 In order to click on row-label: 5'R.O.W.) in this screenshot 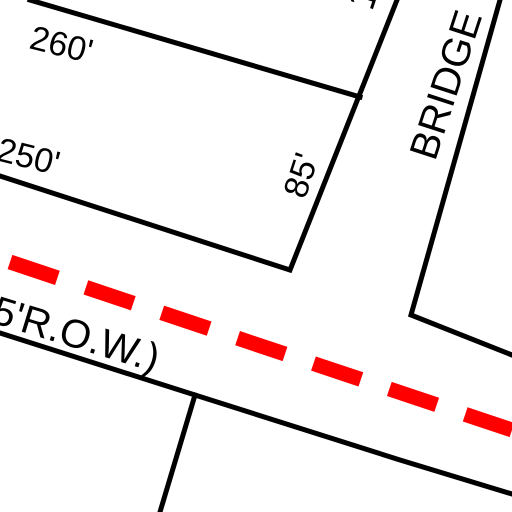, I will do `click(82, 335)`.